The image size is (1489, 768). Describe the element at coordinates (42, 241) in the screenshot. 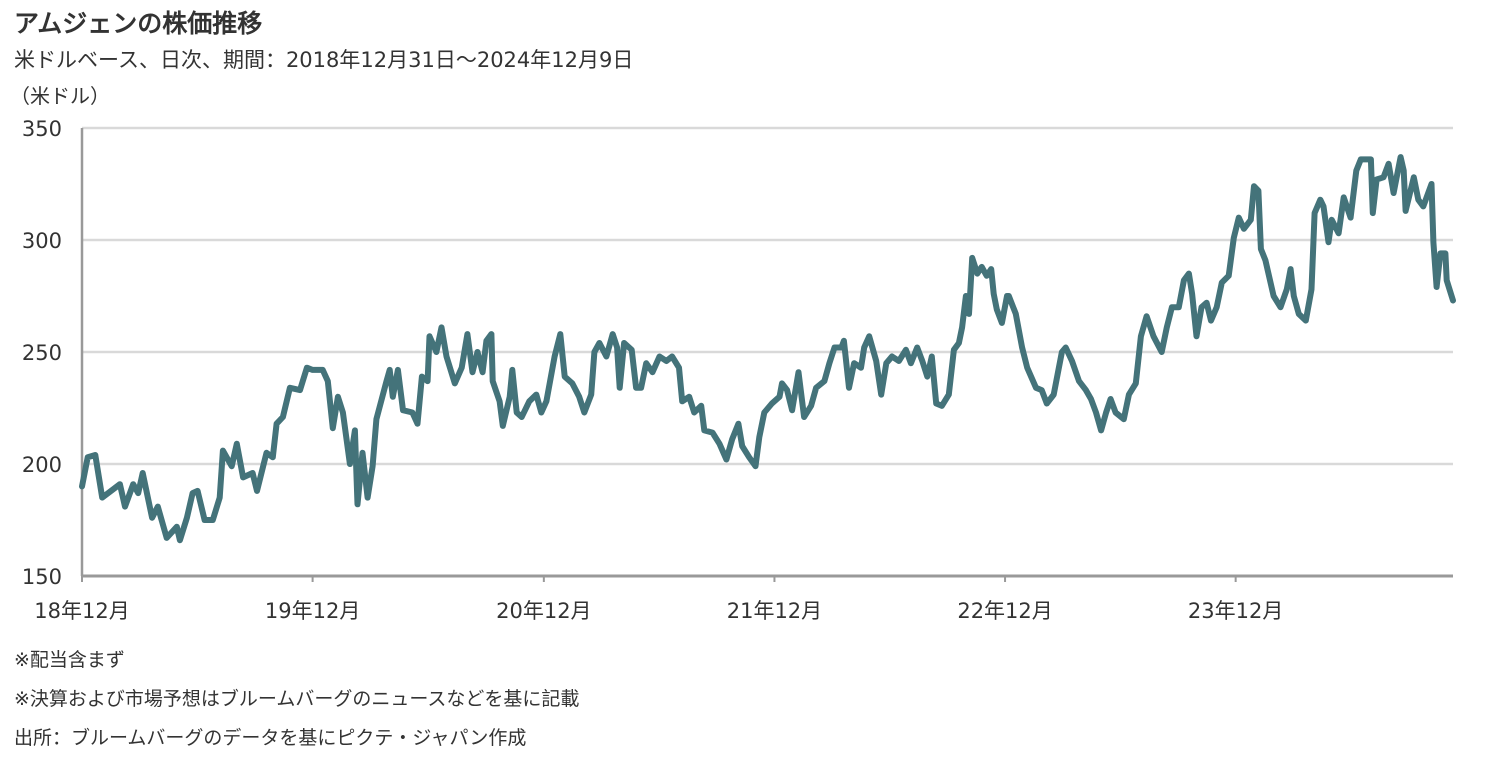

I see `y-tick-label: 300` at that location.